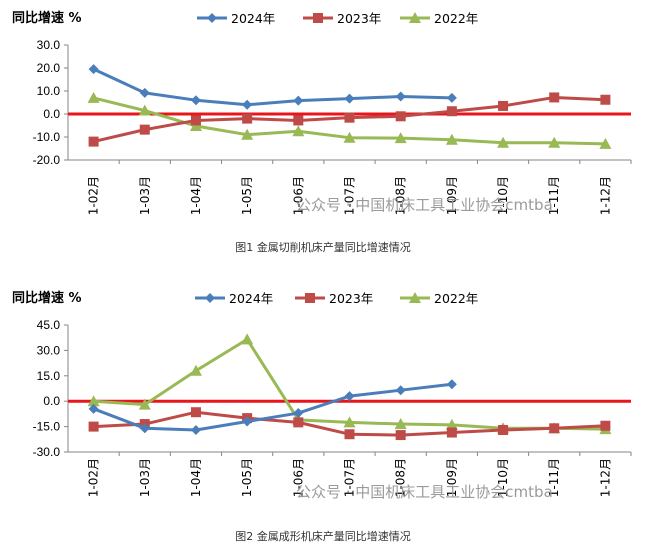 The width and height of the screenshot is (647, 547). I want to click on y-tick-label: -20.0, so click(47, 160).